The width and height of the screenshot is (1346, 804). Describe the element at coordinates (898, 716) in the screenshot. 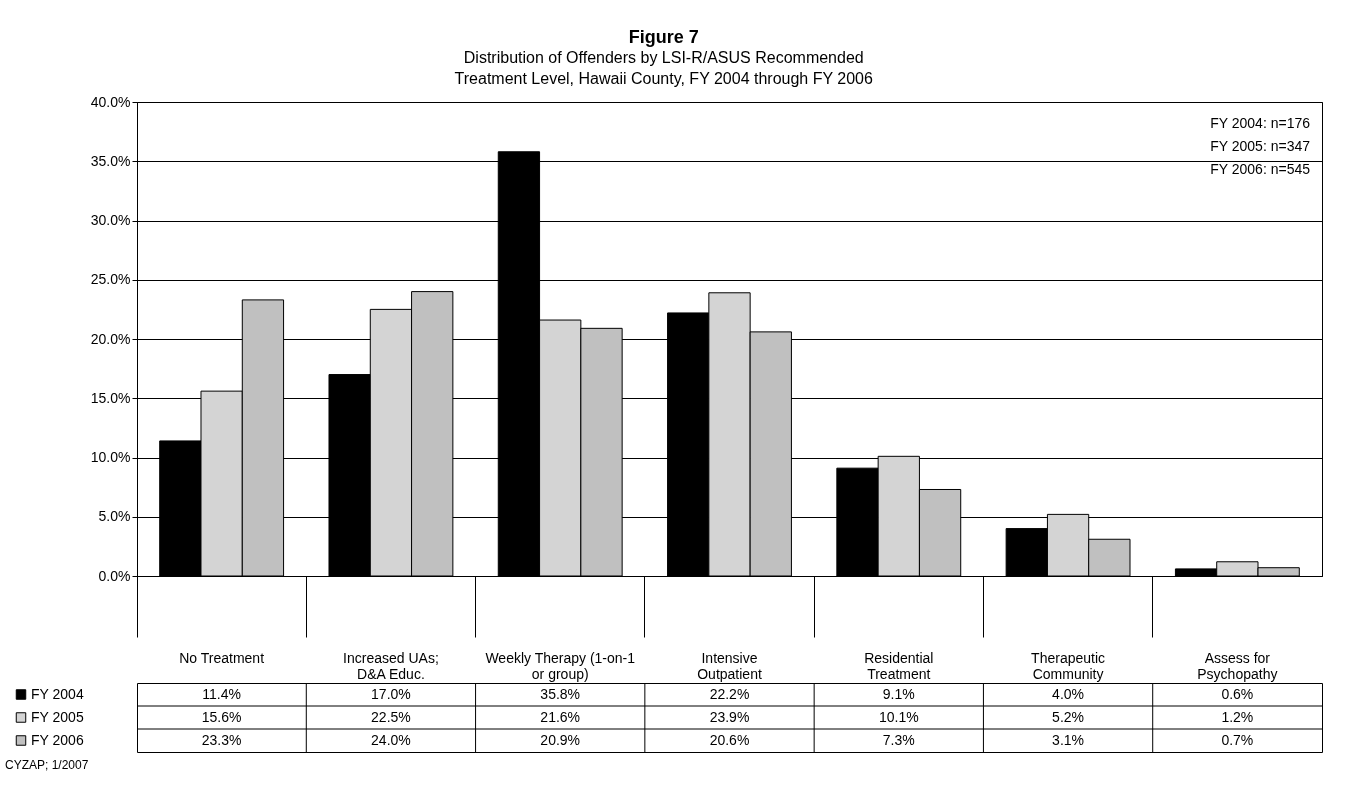

I see `data-label: 10.1%` at that location.